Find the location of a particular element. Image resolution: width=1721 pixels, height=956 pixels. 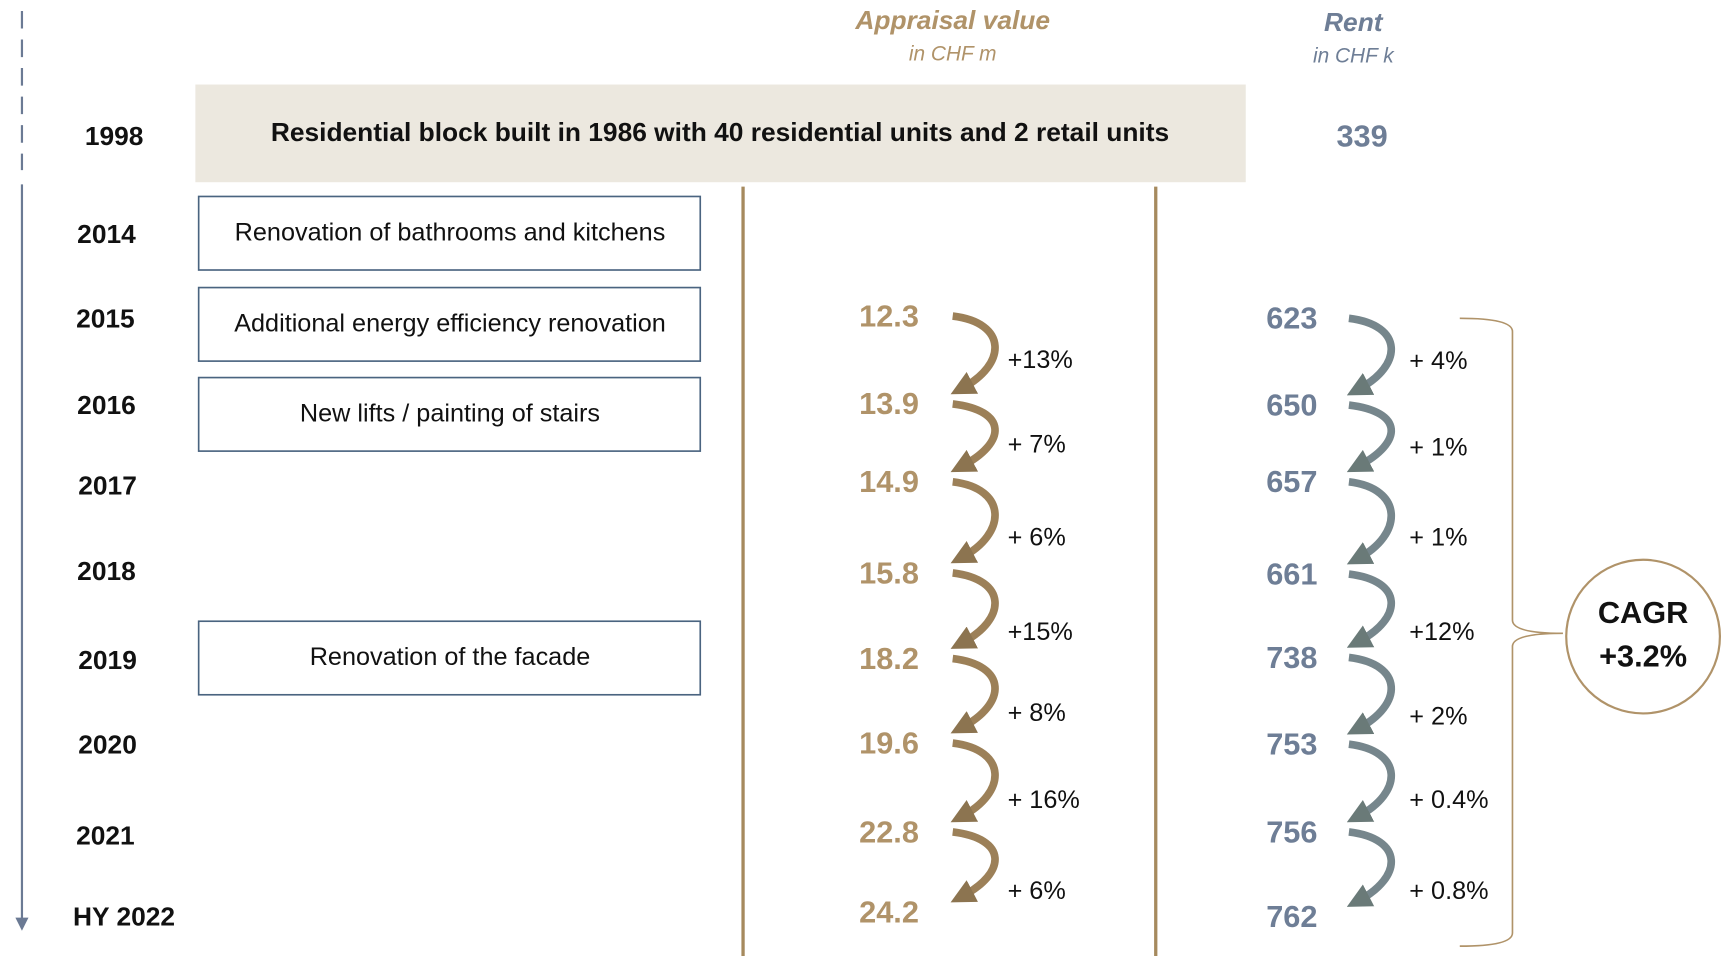

appraisal-change: +15% is located at coordinates (1040, 632).